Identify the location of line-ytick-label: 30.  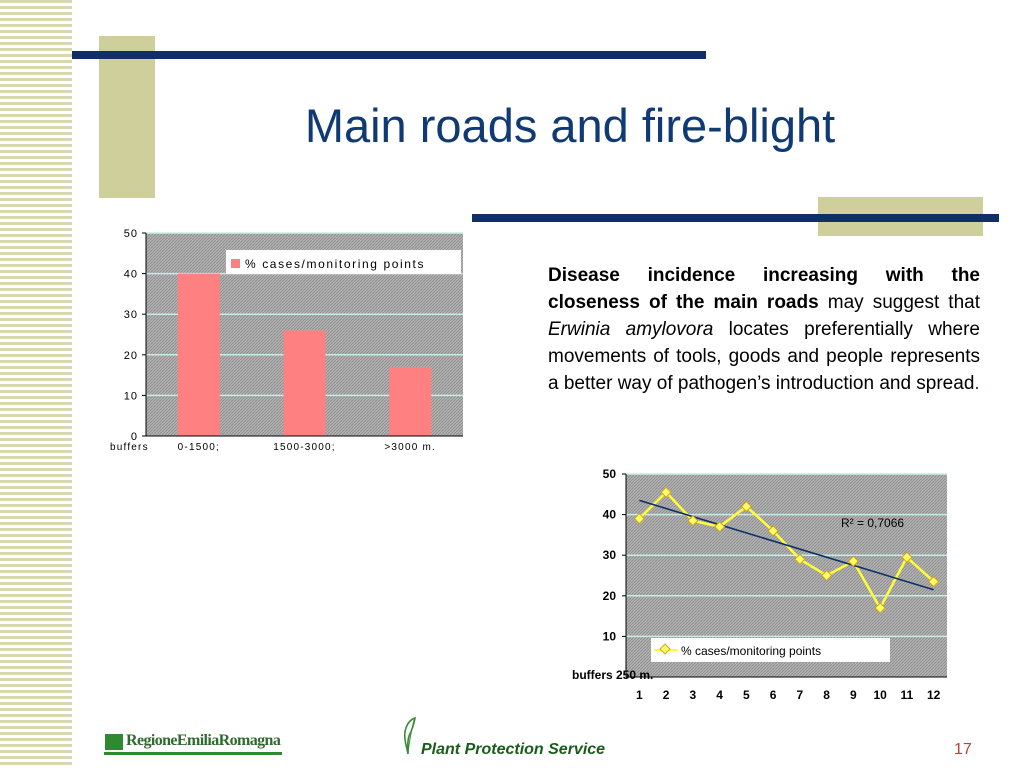
(610, 555).